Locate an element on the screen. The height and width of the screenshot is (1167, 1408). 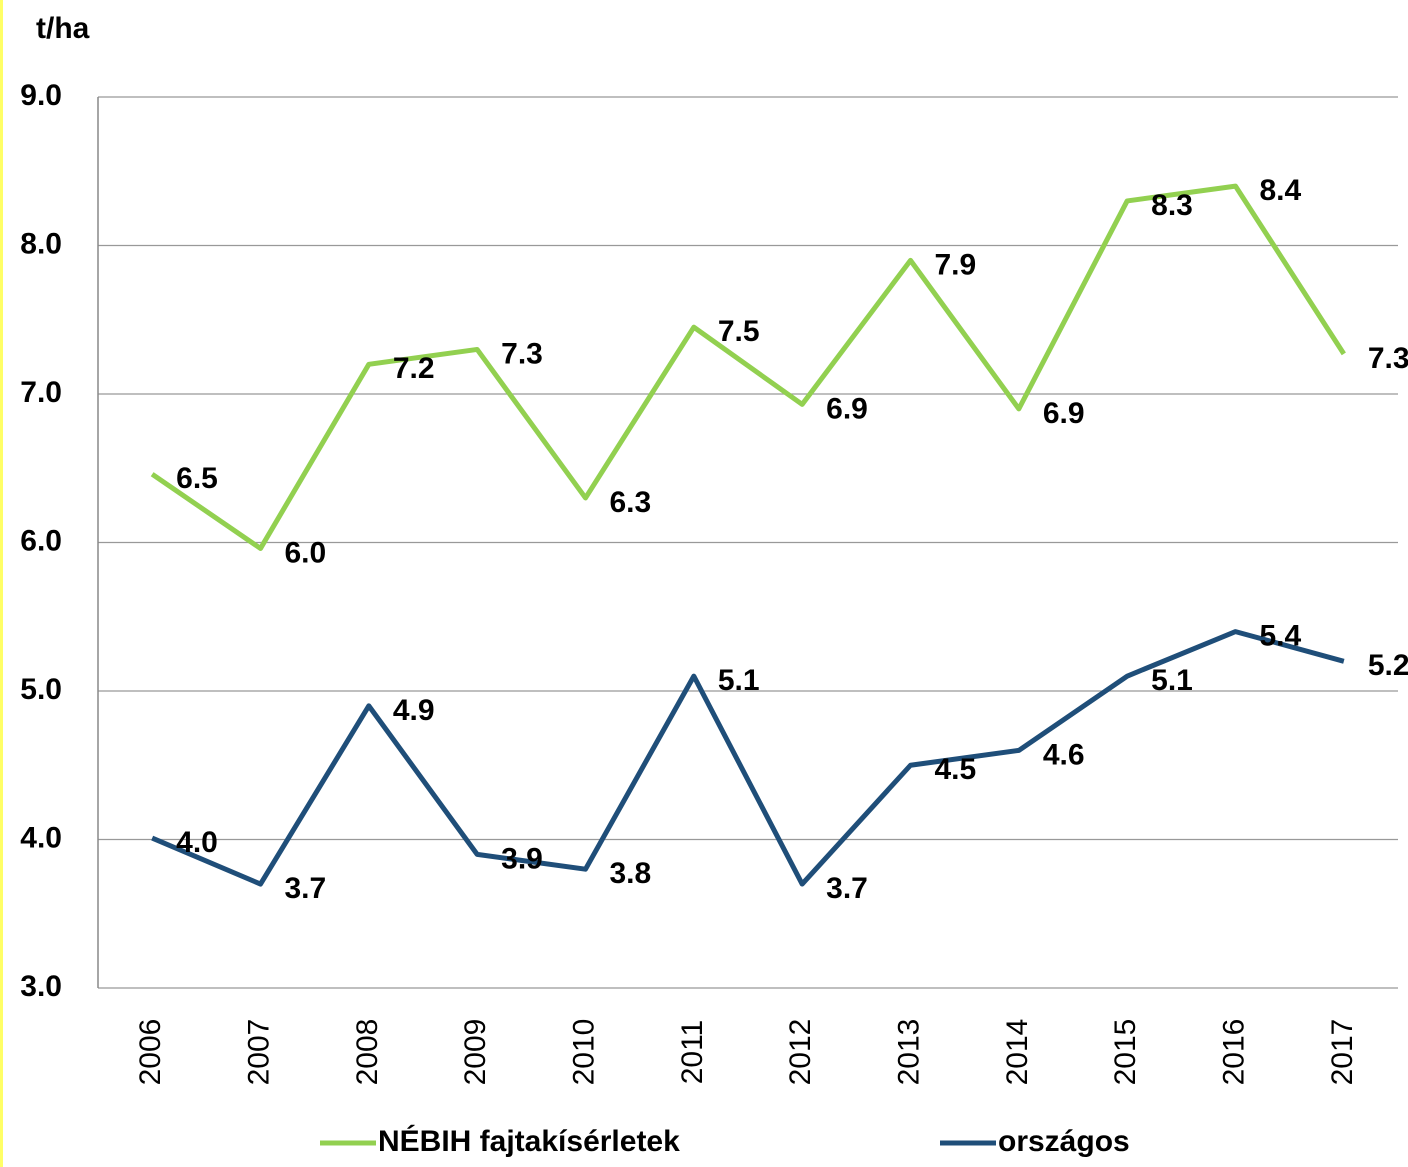
data-label: 8.4 is located at coordinates (1281, 190).